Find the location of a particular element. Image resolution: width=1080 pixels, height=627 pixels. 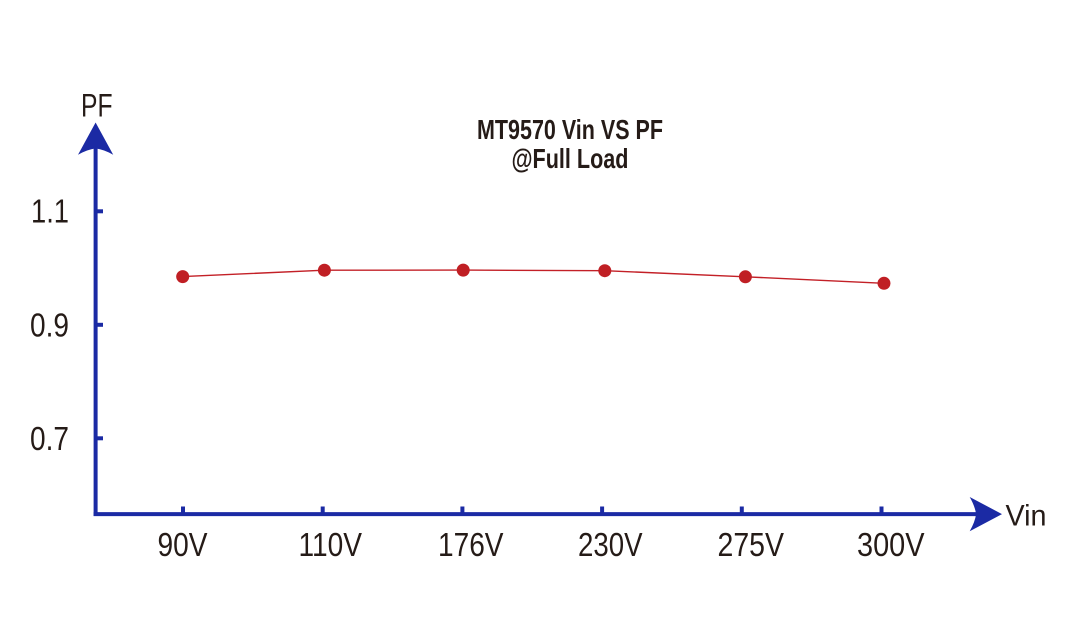

svg-text: 275V is located at coordinates (751, 544).